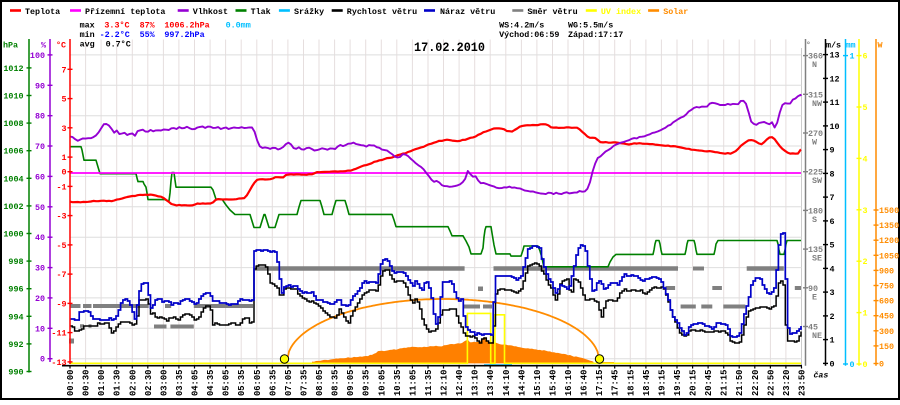  I want to click on svg-text: 18:45, so click(647, 383).